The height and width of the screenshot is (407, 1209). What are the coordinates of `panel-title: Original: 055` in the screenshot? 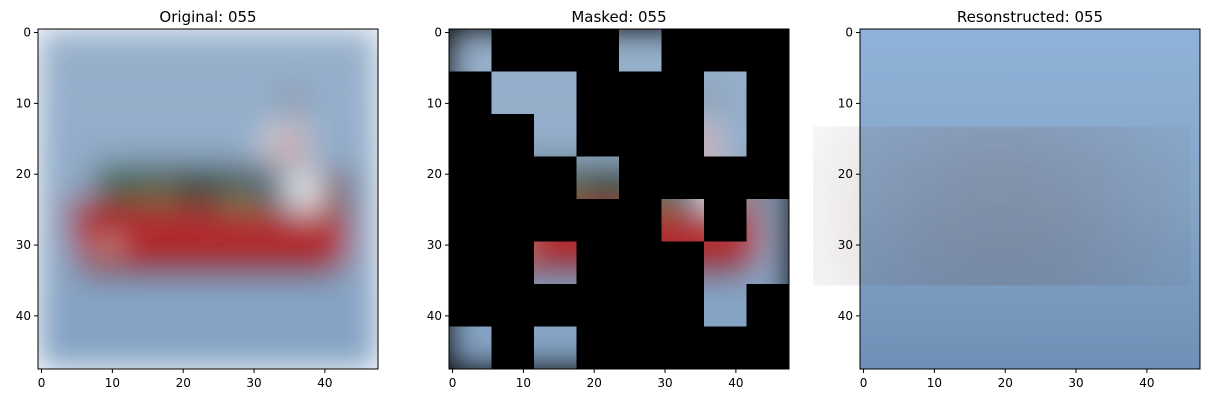 It's located at (207, 17).